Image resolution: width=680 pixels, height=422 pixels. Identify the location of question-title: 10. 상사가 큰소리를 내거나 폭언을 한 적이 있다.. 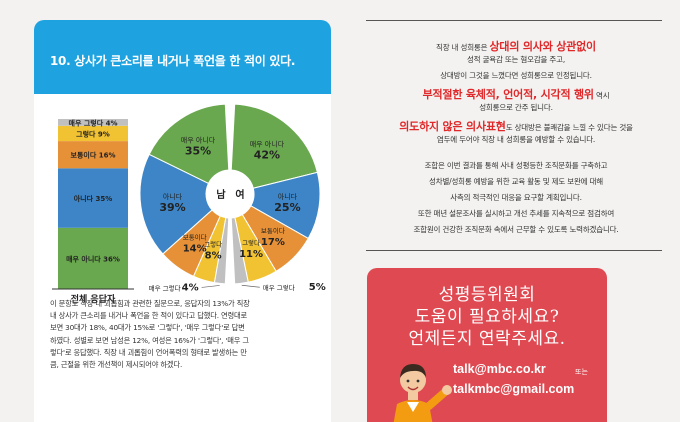
(173, 61).